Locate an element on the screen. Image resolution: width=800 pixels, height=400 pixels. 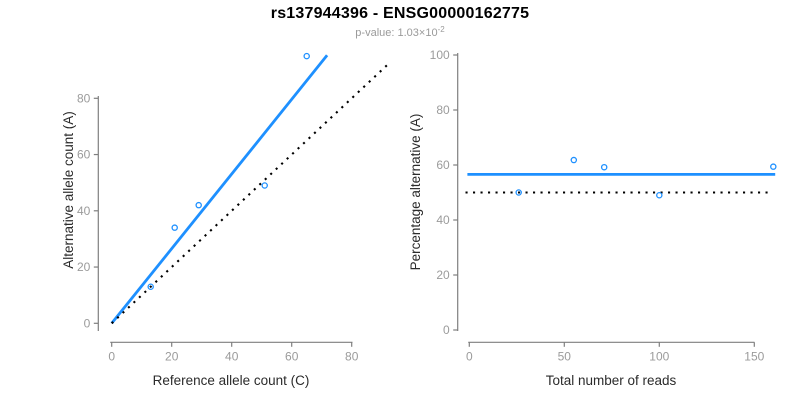
x-tick-label: 20 is located at coordinates (172, 356).